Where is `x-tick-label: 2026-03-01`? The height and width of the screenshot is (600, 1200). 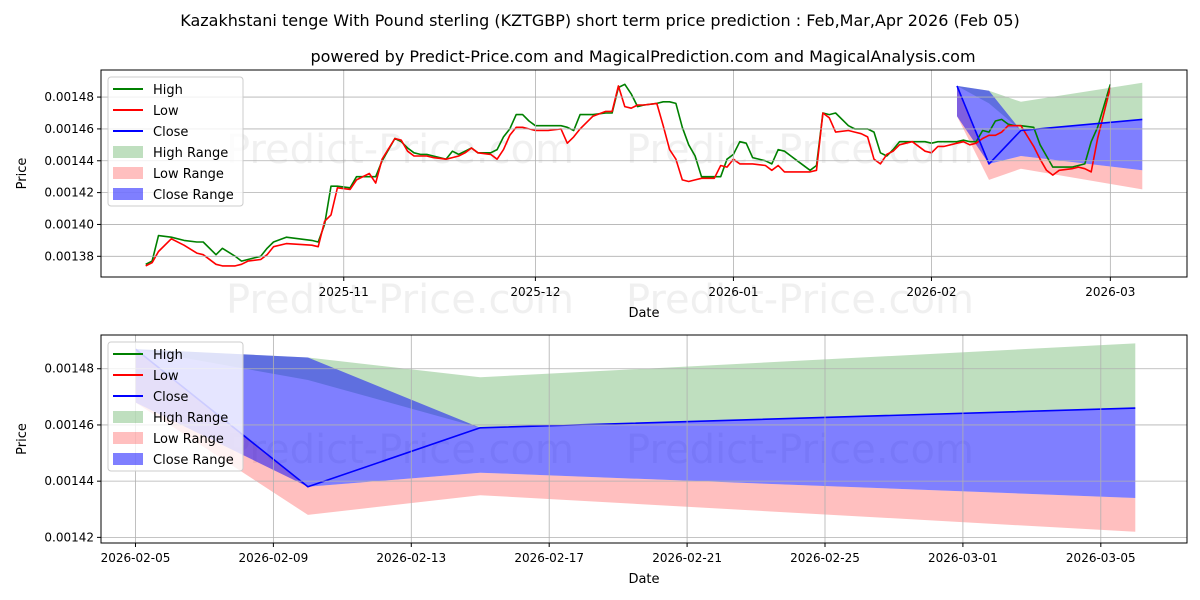 x-tick-label: 2026-03-01 is located at coordinates (963, 558).